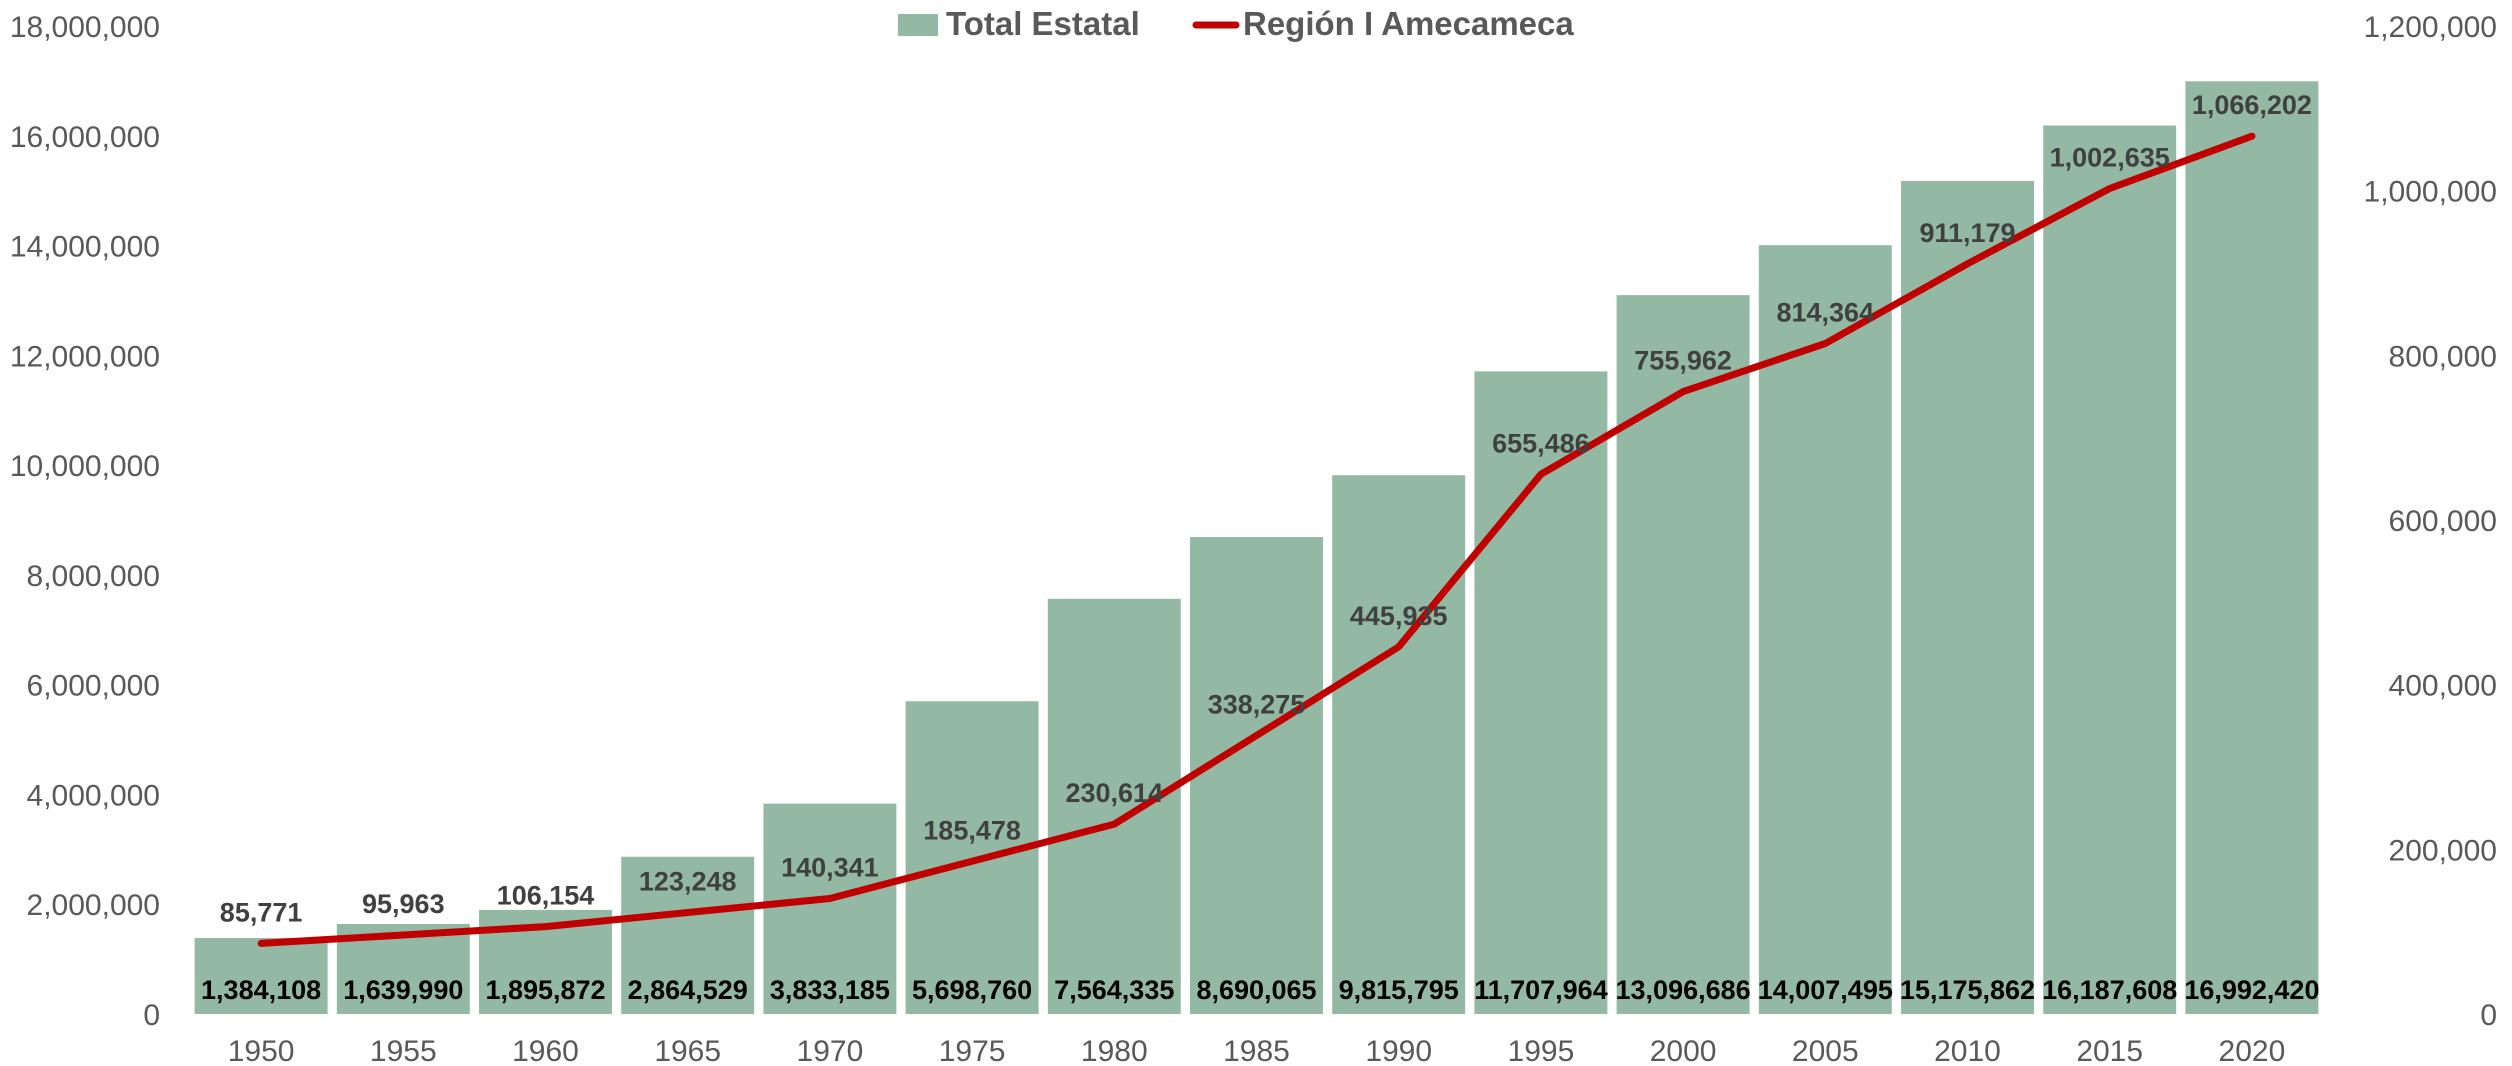  I want to click on x-axis-tick-label: 1995, so click(1541, 1050).